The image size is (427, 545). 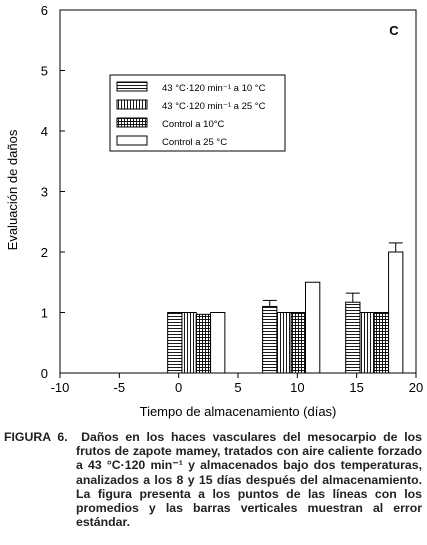 I want to click on y-tick-label: 5, so click(x=44, y=71).